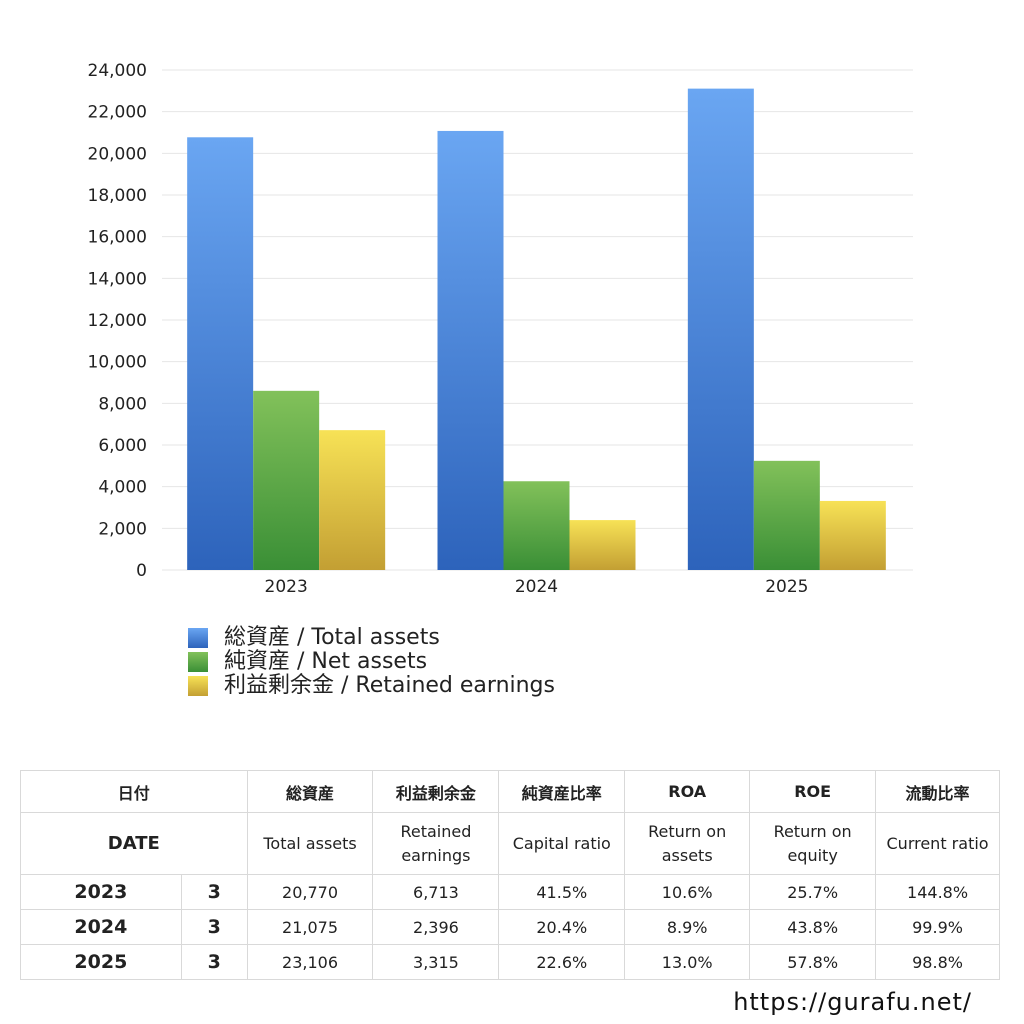 Image resolution: width=1024 pixels, height=1024 pixels. Describe the element at coordinates (687, 927) in the screenshot. I see `row-roa: 8.9%` at that location.